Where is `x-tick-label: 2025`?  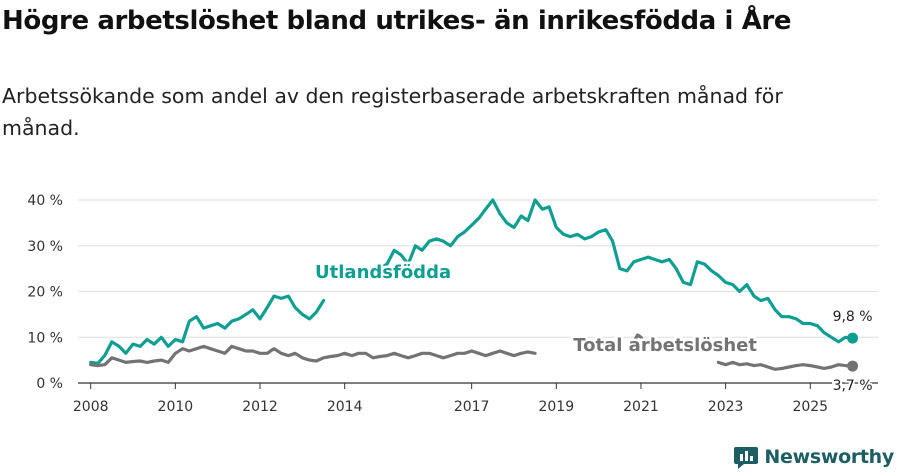
x-tick-label: 2025 is located at coordinates (810, 407).